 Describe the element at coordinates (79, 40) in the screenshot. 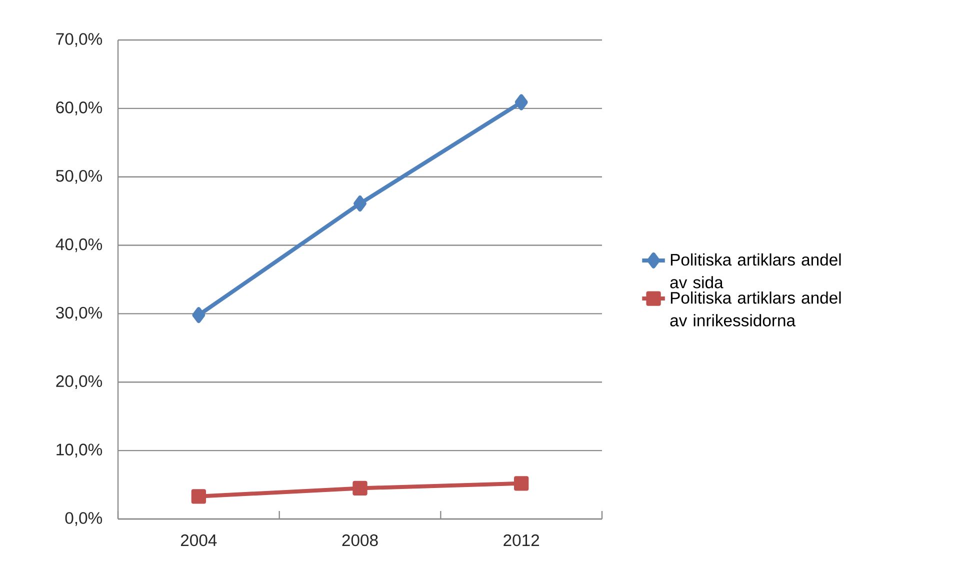

I see `y-tick-label: 70,0%` at that location.